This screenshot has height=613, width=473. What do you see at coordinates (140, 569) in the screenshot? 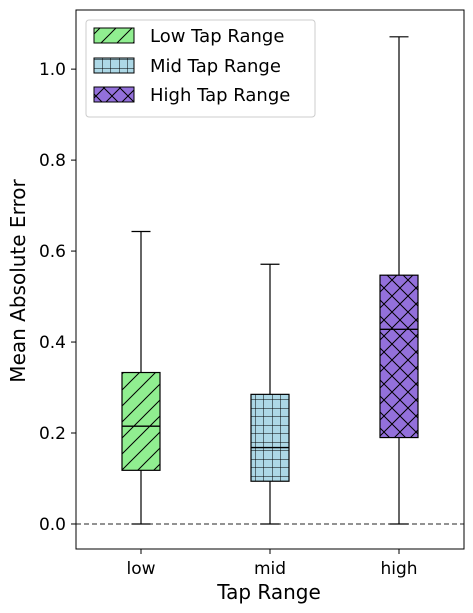
I see `x-tick-label-low: low` at bounding box center [140, 569].